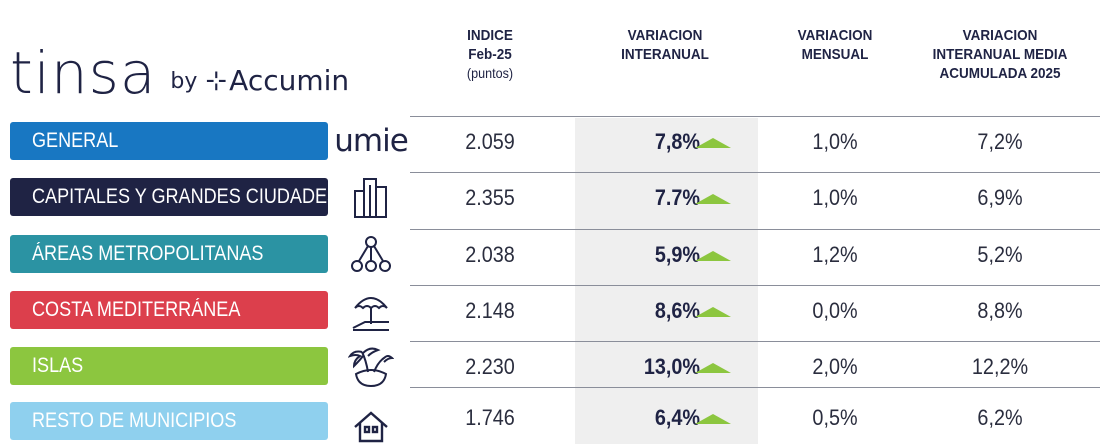  Describe the element at coordinates (835, 417) in the screenshot. I see `mensual-value: 0,5%` at that location.